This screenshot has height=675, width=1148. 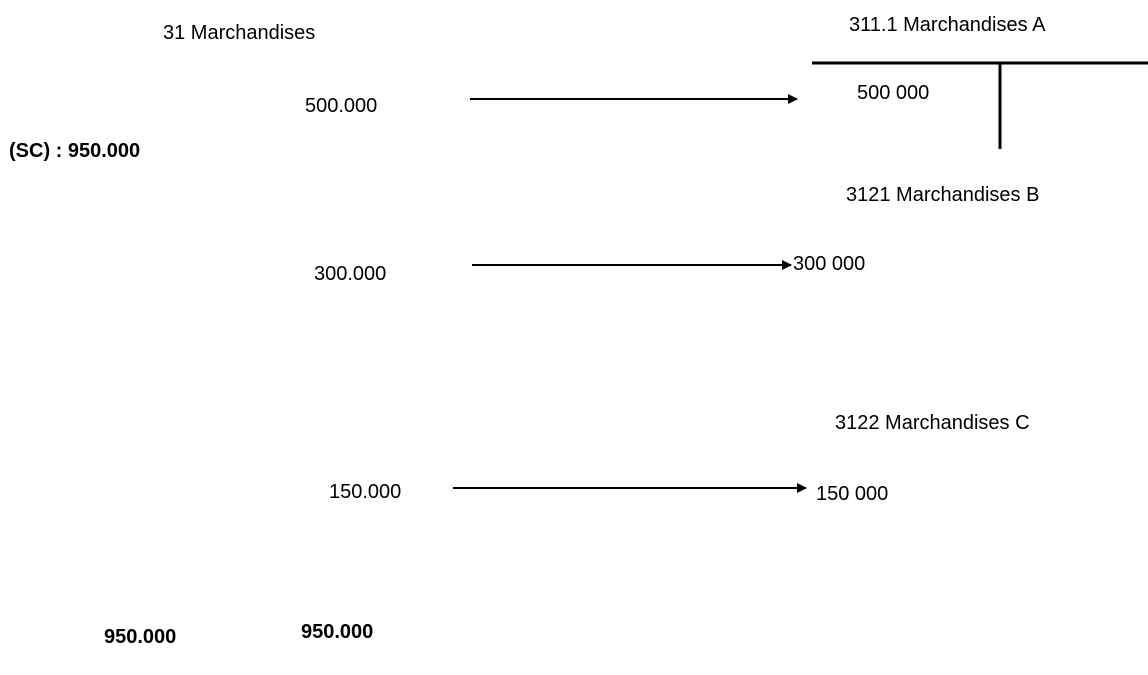 I want to click on sub-account-b-title: 3121 Marchandises B, so click(x=943, y=195).